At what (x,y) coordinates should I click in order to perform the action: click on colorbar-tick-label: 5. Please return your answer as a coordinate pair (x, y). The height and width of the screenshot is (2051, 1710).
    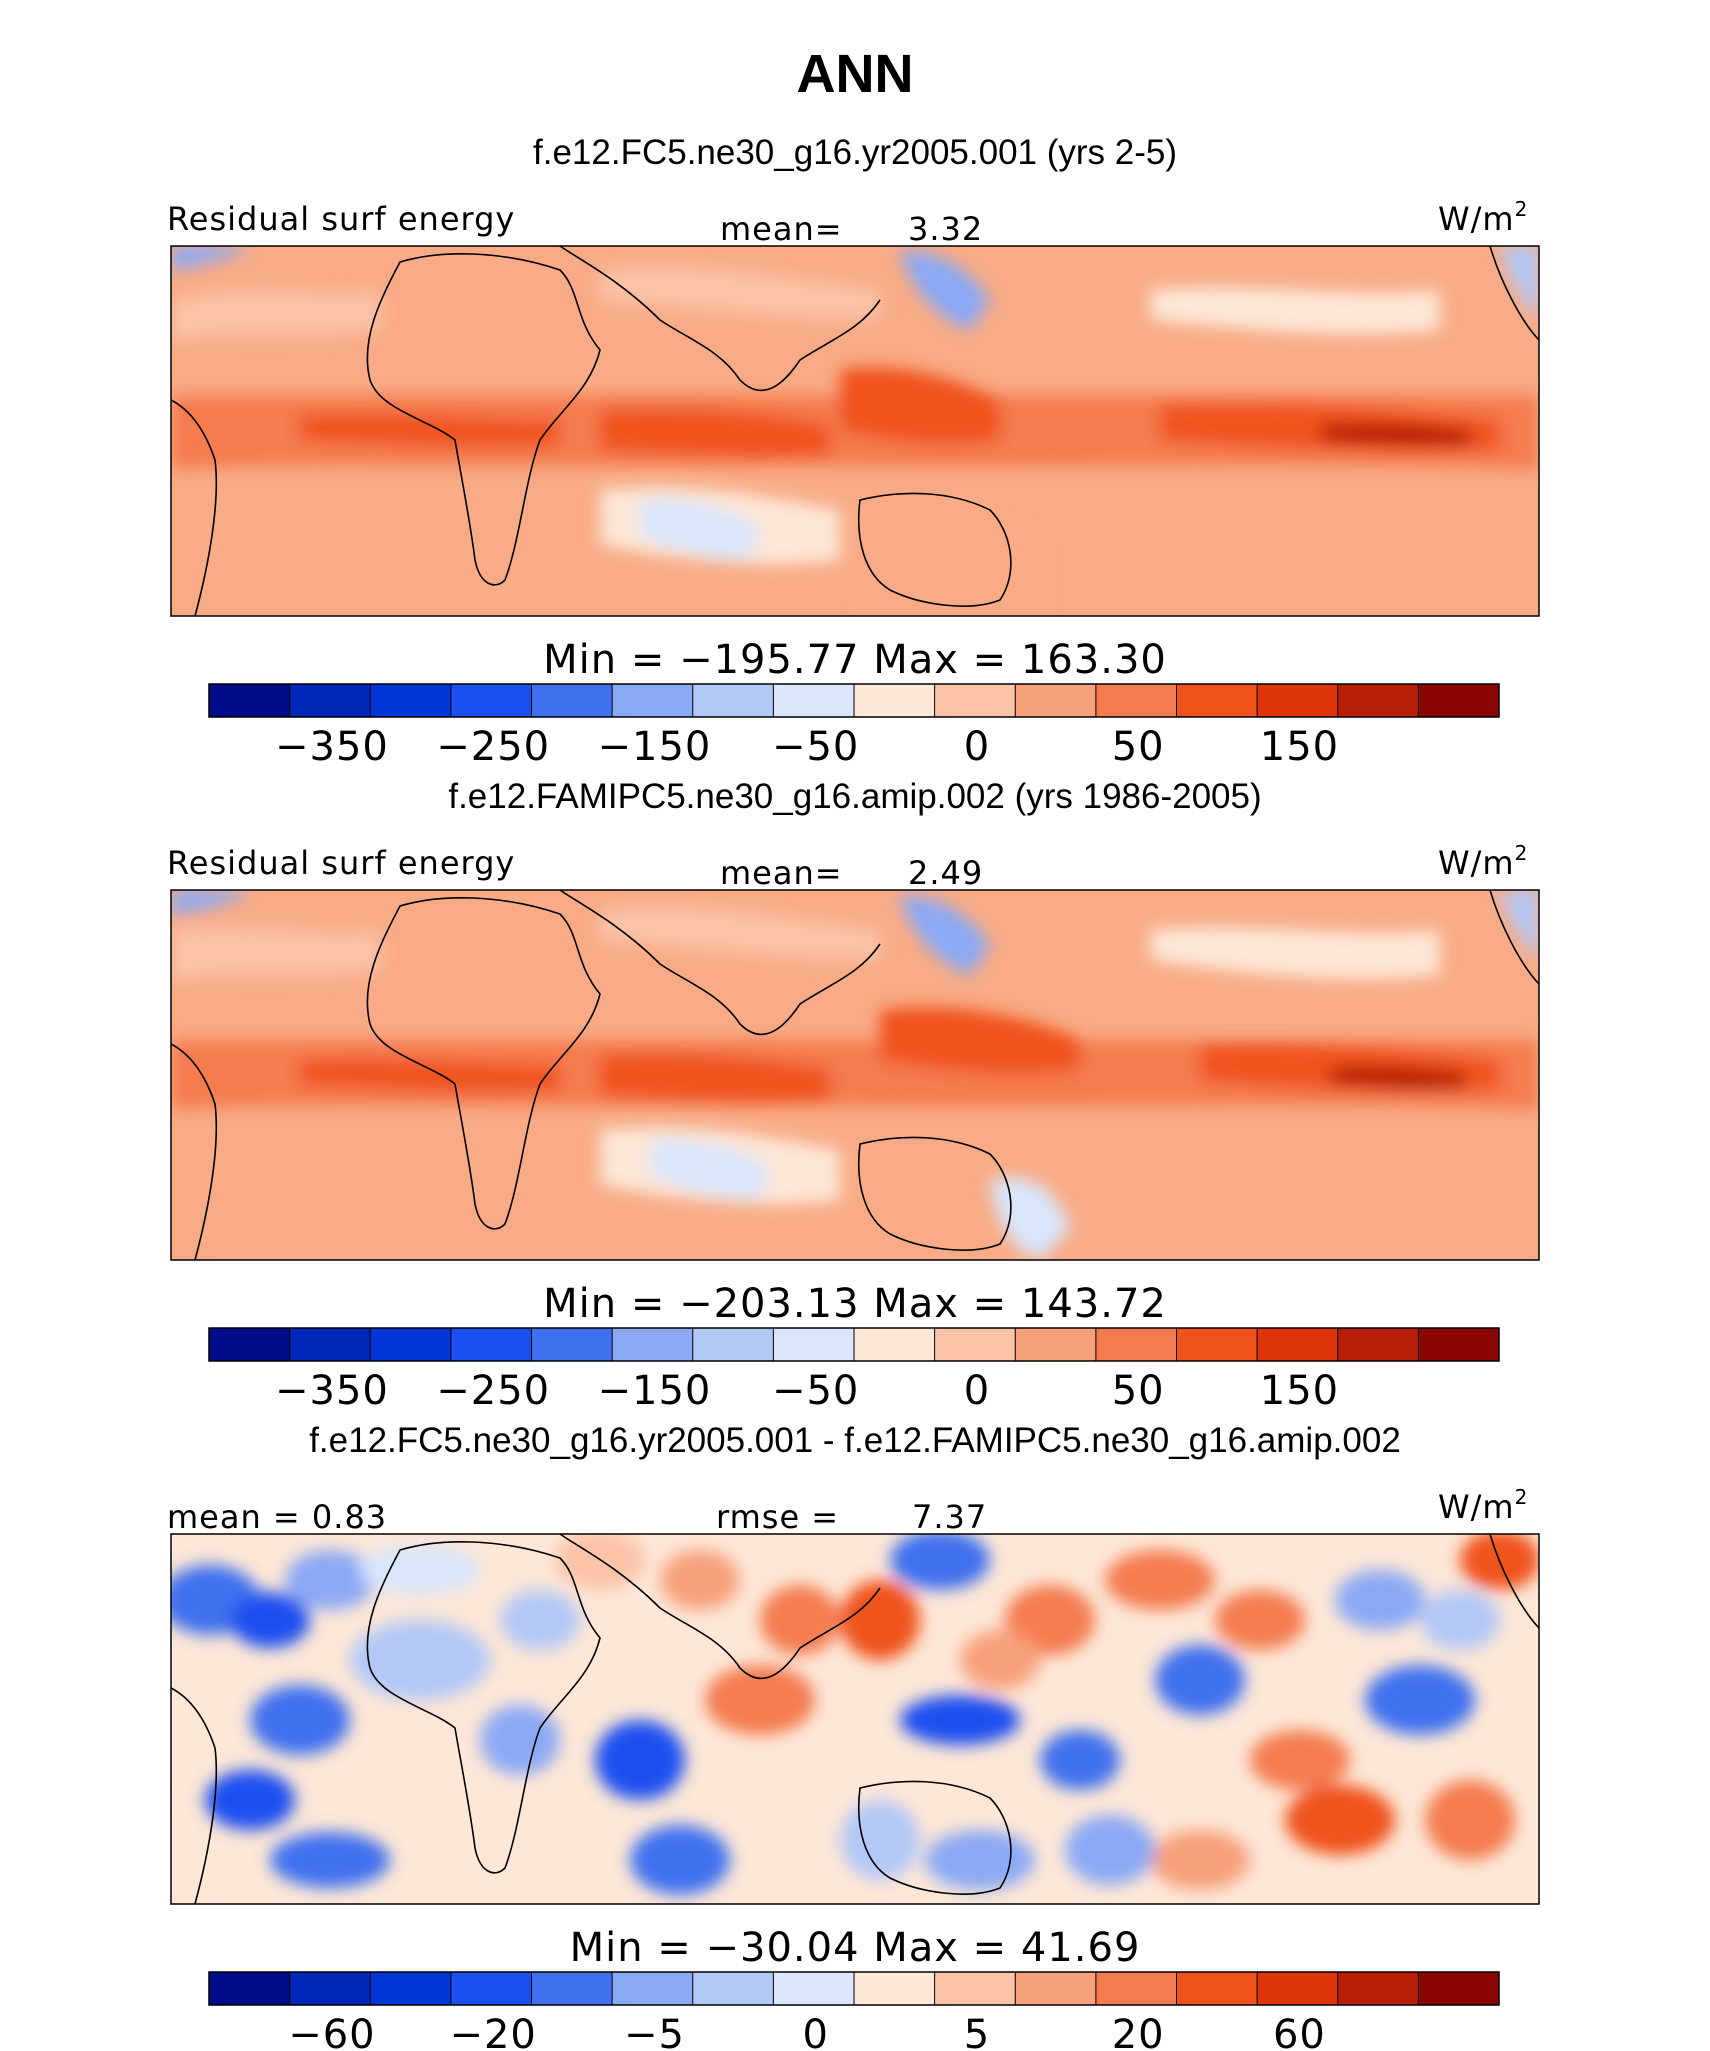
    Looking at the image, I should click on (977, 2031).